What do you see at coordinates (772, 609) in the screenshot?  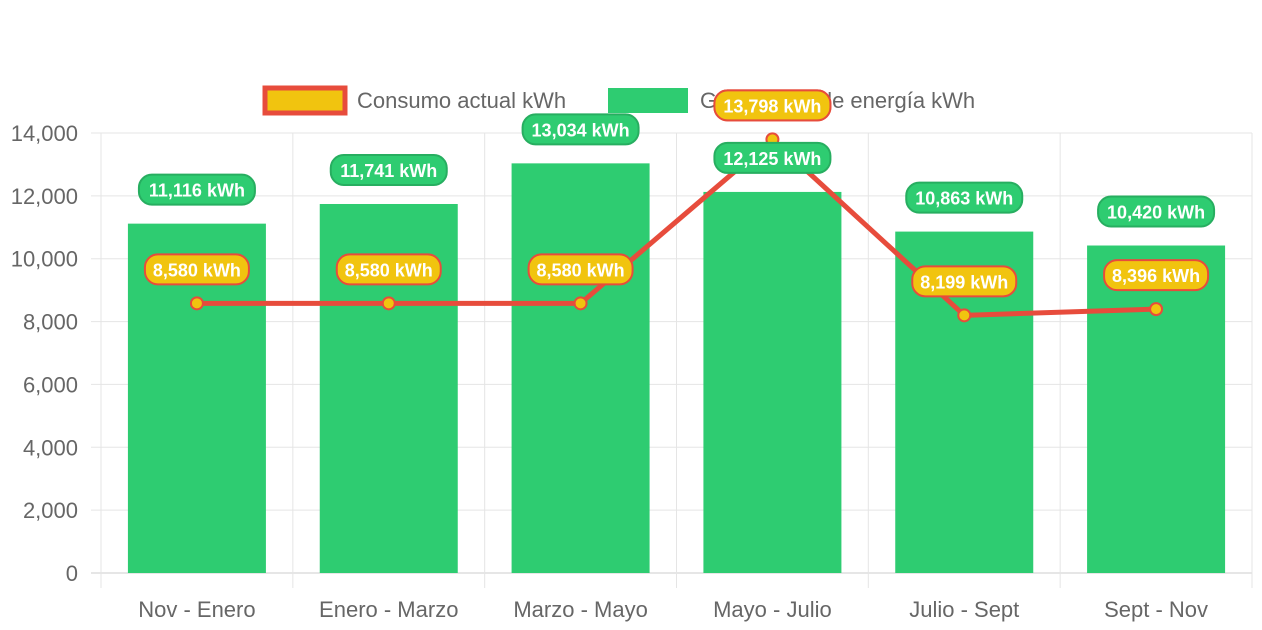 I see `x-tick-label: Mayo - Julio` at bounding box center [772, 609].